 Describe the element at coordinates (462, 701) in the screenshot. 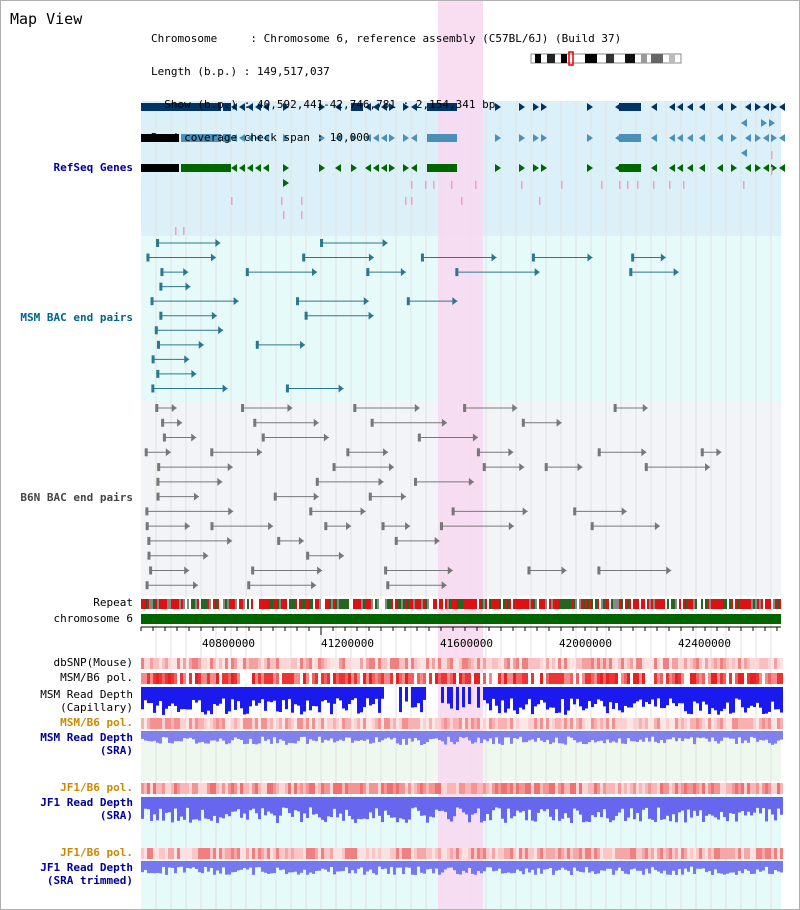

I see `msm-depth-capillary` at that location.